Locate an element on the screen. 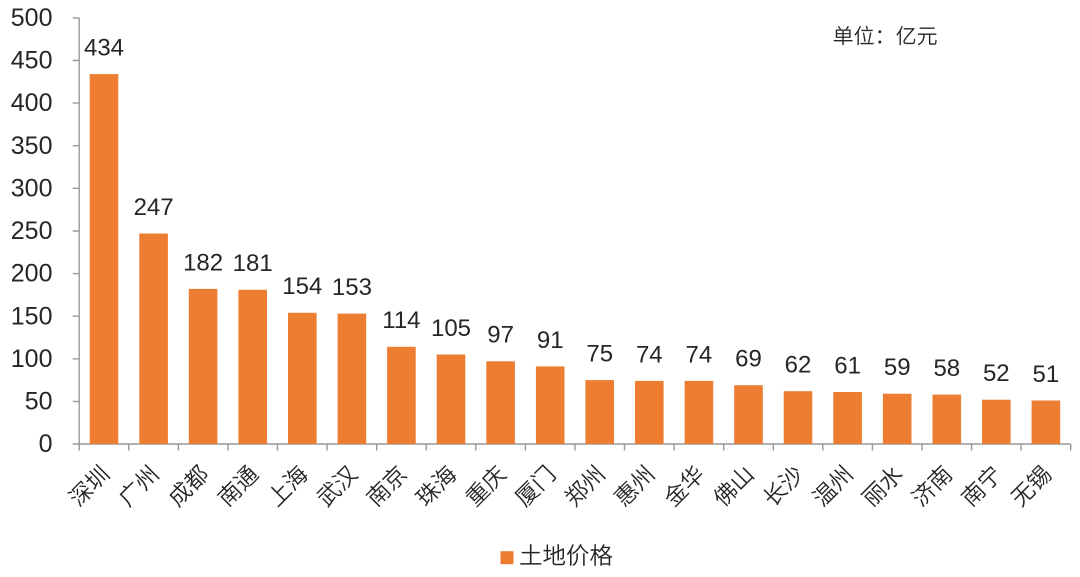 This screenshot has height=577, width=1080. svg-text: 69 is located at coordinates (748, 359).